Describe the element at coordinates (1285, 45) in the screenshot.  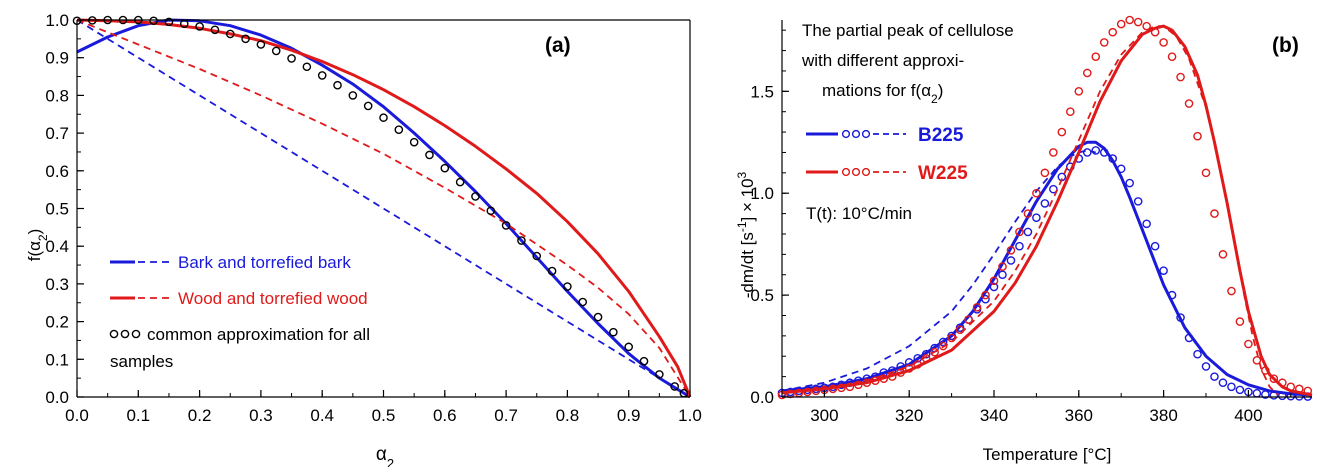
I see `panel-label-b: (b)` at that location.